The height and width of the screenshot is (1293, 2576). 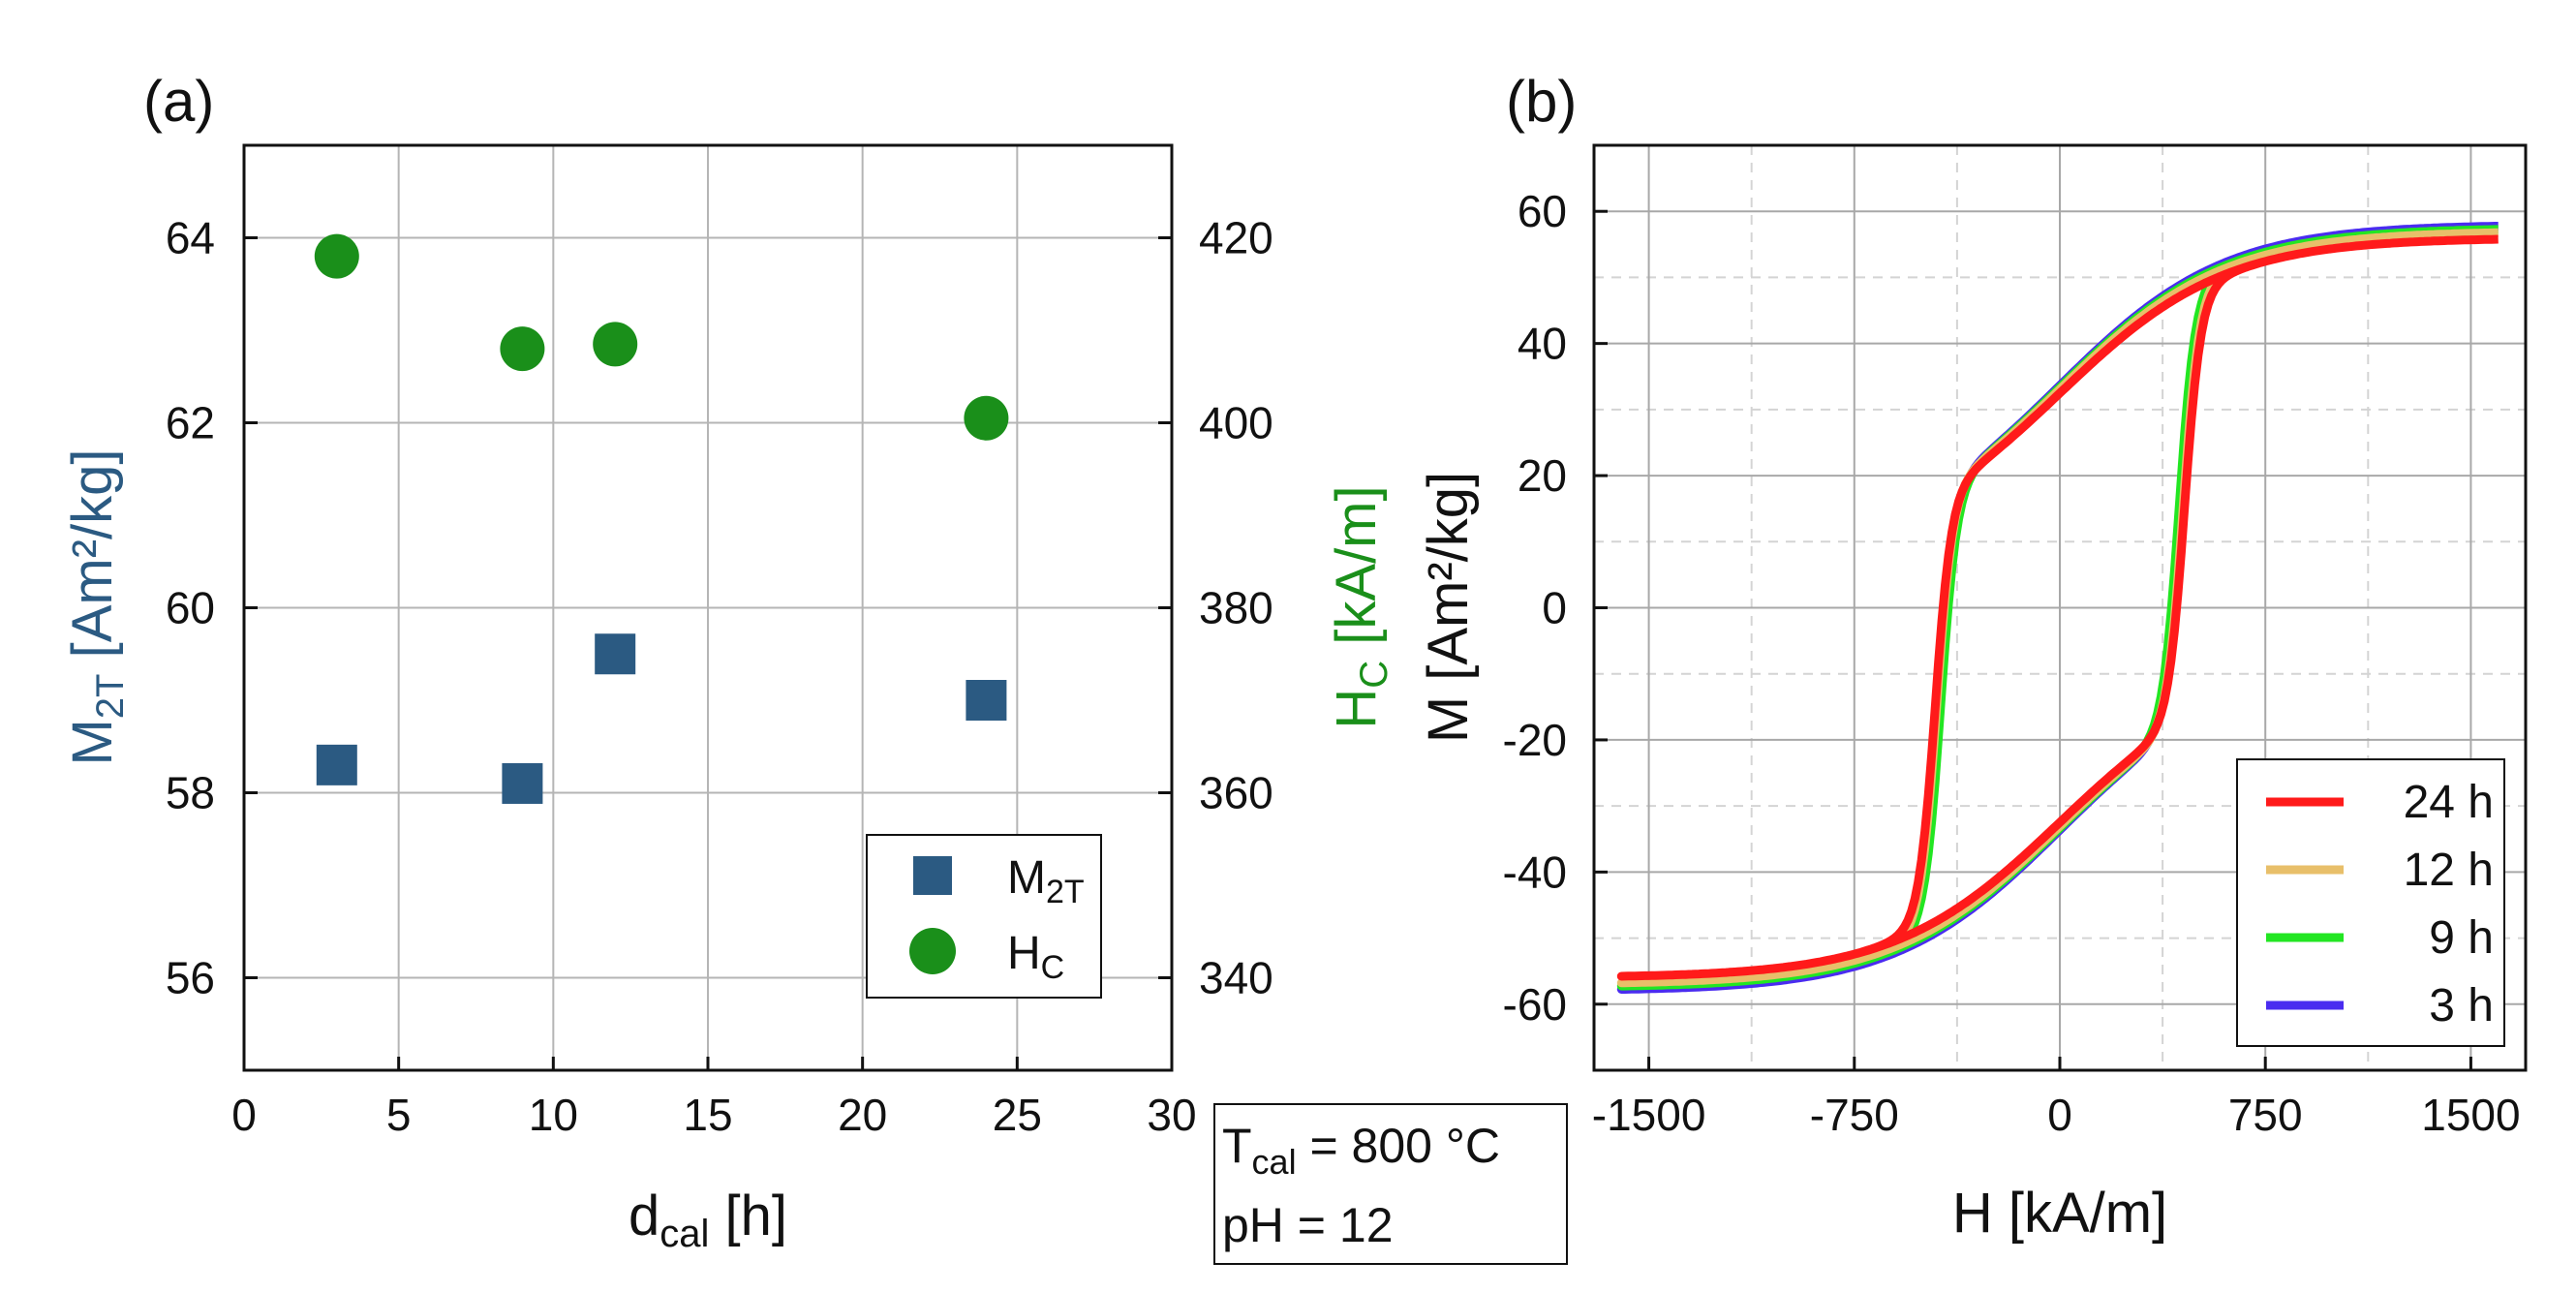 I want to click on conditions-ph: pH = 12, so click(x=1308, y=1225).